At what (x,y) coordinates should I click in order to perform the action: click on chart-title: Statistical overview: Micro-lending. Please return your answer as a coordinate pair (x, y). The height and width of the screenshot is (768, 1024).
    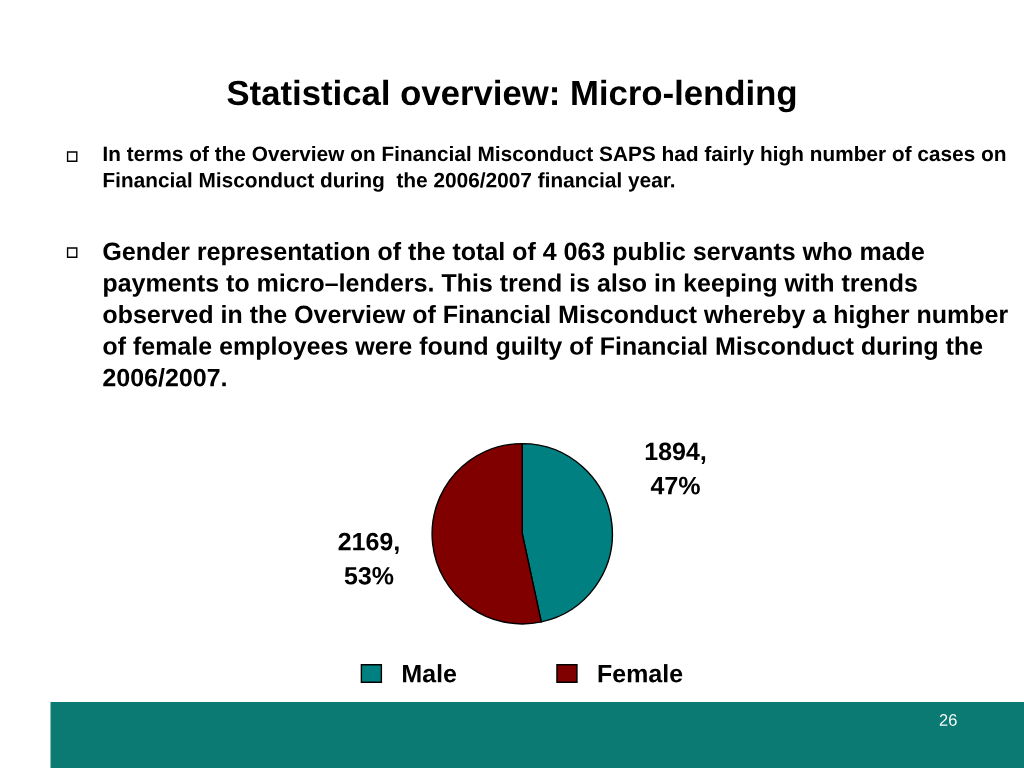
    Looking at the image, I should click on (511, 96).